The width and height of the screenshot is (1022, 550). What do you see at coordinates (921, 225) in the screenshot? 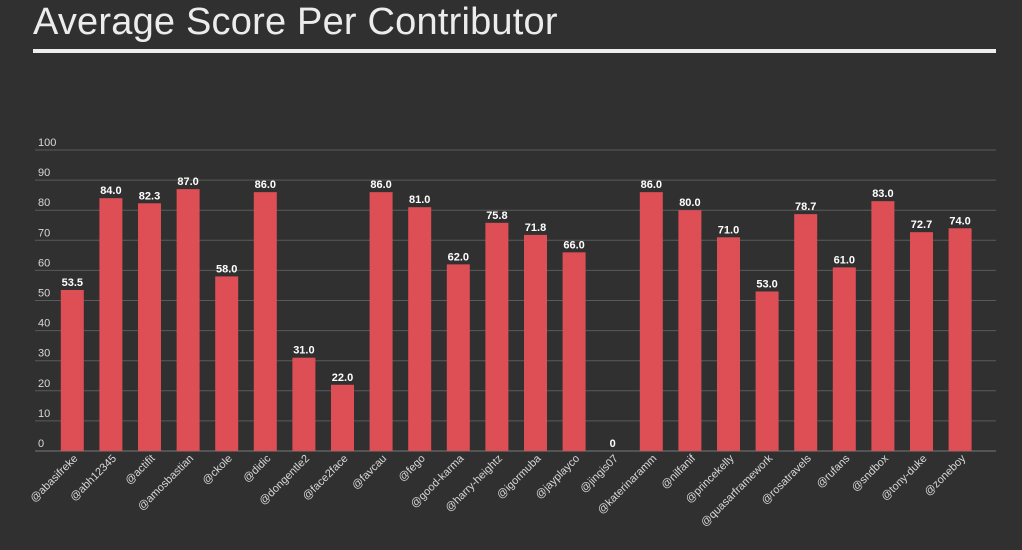
I see `data-label: 72.7` at bounding box center [921, 225].